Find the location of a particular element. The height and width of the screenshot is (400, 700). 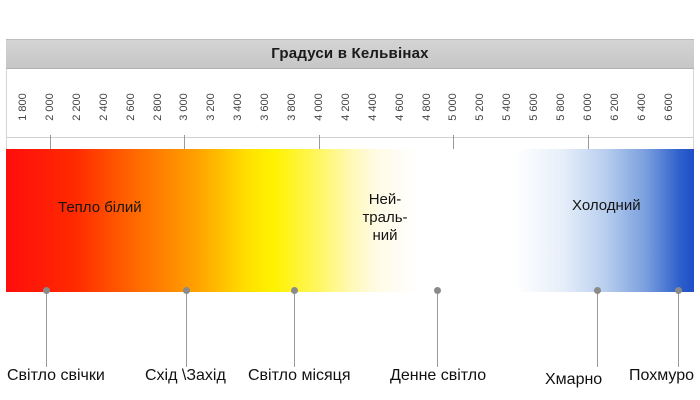

kelvin-tick-text: 6 600 is located at coordinates (668, 107).